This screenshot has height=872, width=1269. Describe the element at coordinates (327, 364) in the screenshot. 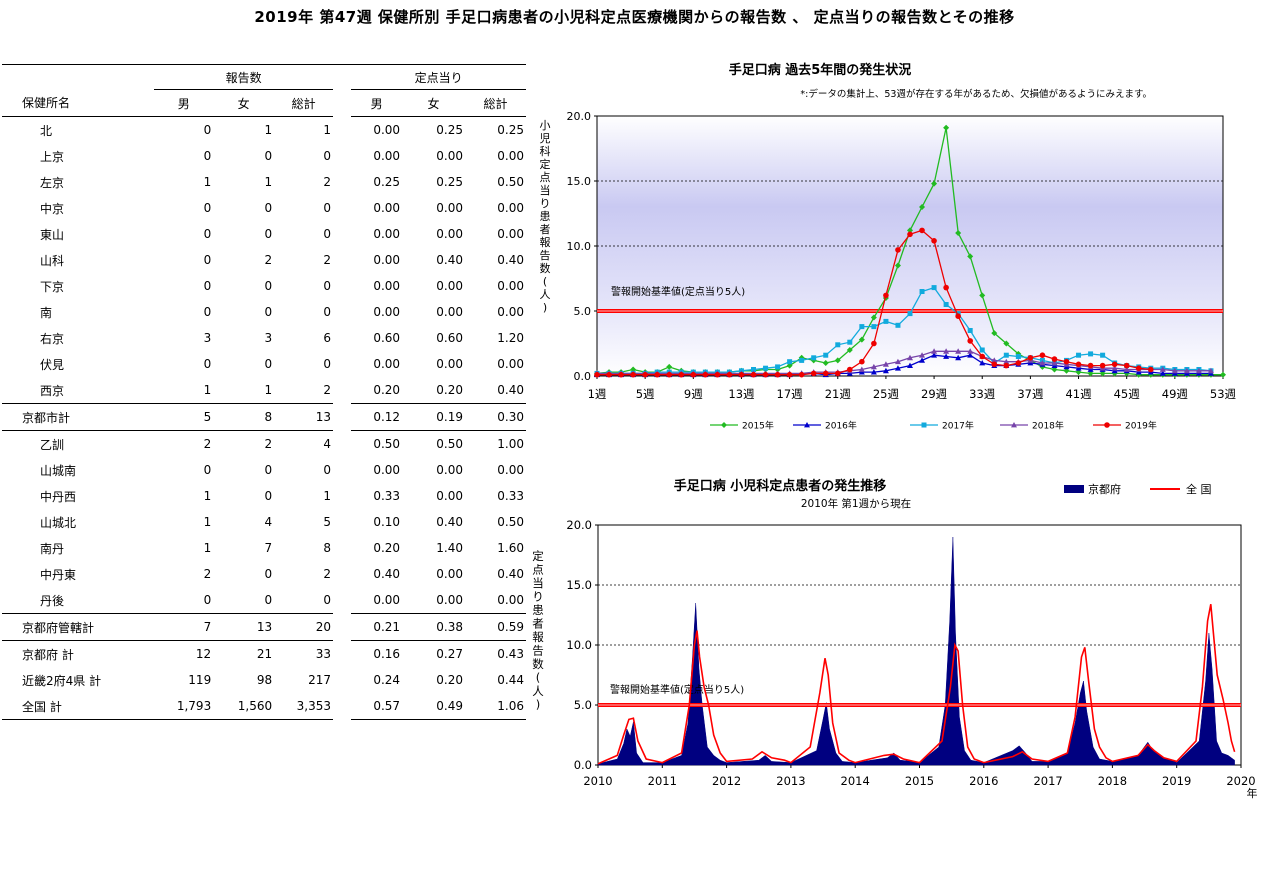

I see `cell-t: 0` at that location.